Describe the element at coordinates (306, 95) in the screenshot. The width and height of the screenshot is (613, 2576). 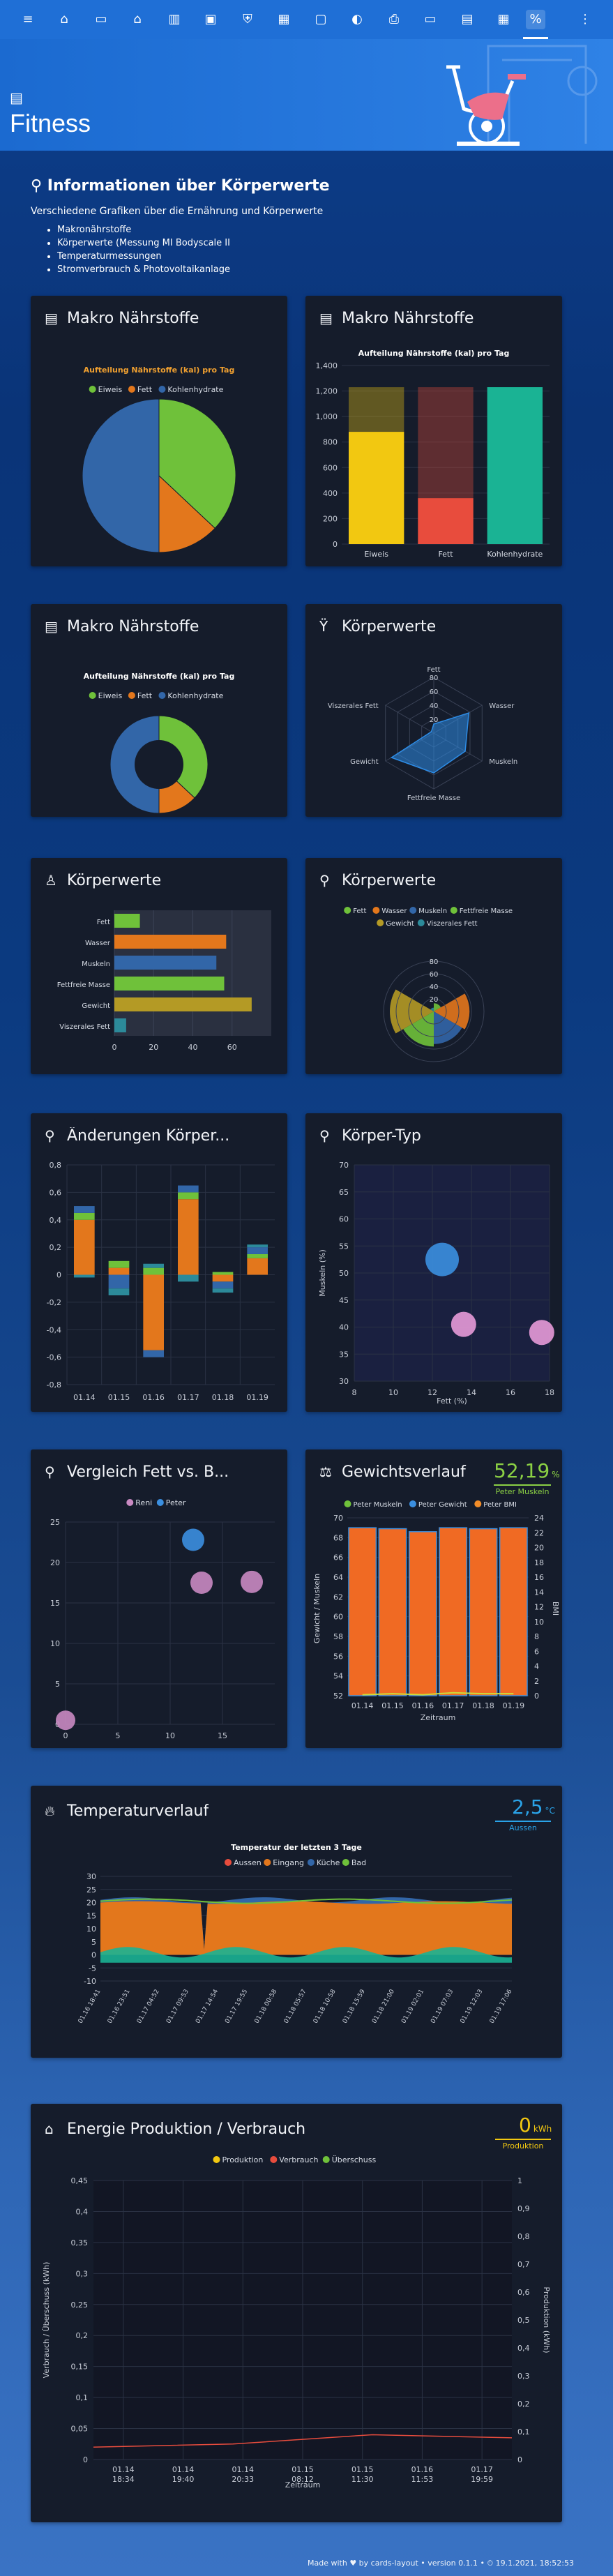
I see `view-header: ▤ Fitness` at that location.